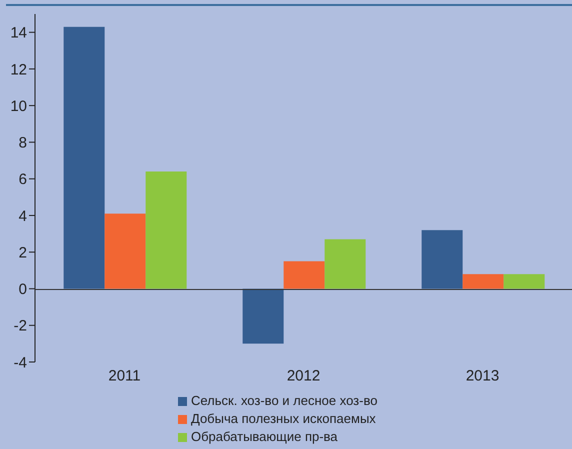  I want to click on y-tick-label: 6, so click(22, 179).